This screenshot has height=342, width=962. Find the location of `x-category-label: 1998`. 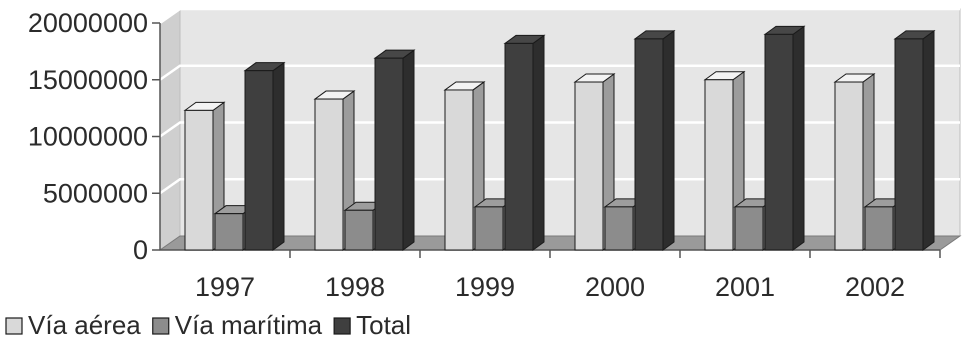

x-category-label: 1998 is located at coordinates (355, 287).